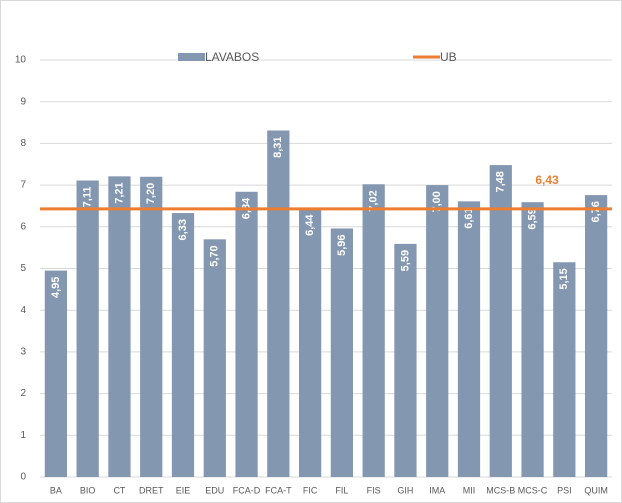 The height and width of the screenshot is (503, 622). Describe the element at coordinates (437, 490) in the screenshot. I see `x-tick-label: IMA` at that location.